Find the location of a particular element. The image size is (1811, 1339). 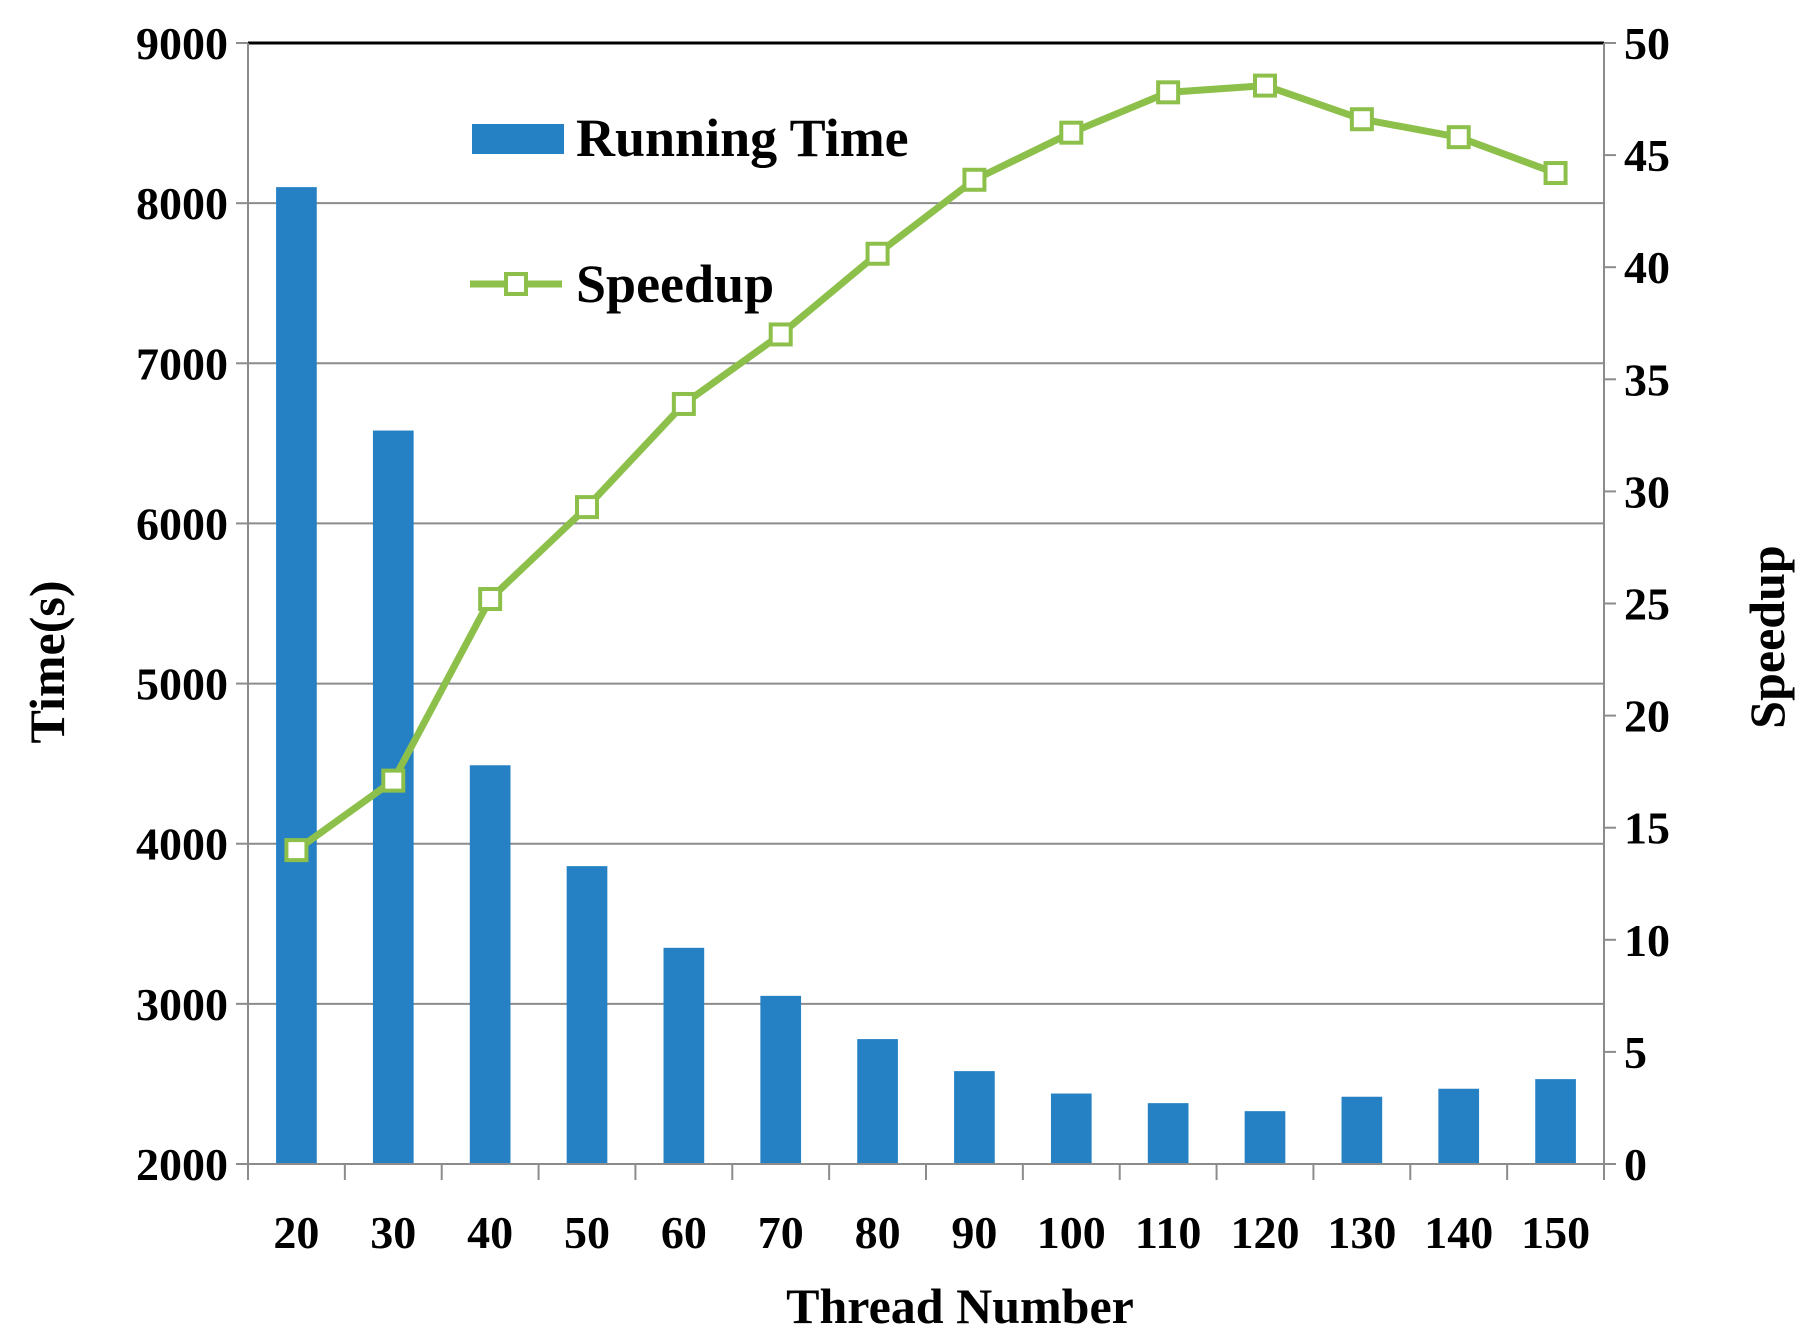

x-axis-title: Thread Number is located at coordinates (960, 1306).